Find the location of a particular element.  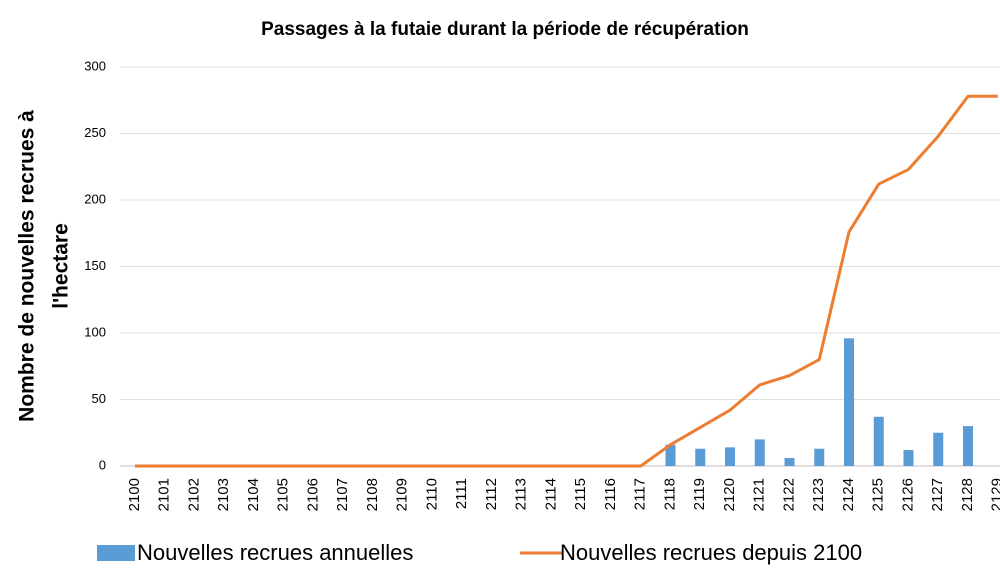

legend-label: Nouvelles recrues depuis 2100 is located at coordinates (711, 552).